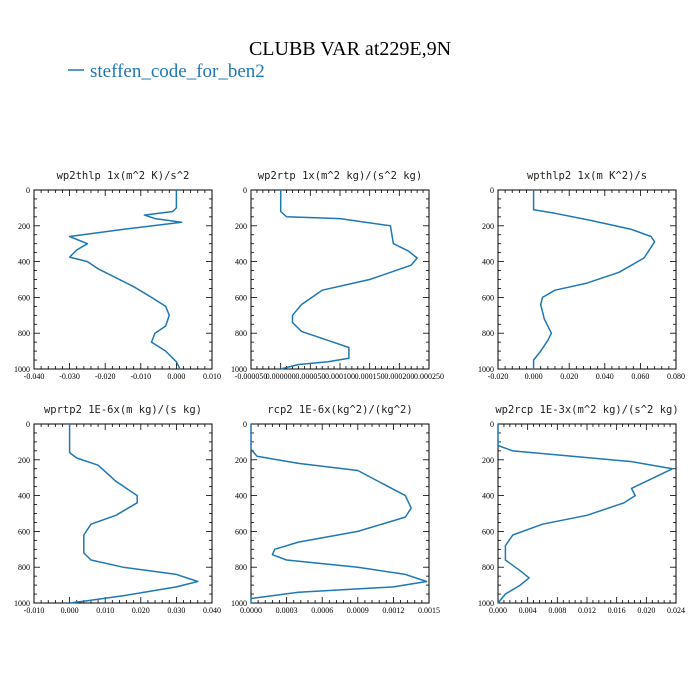 The height and width of the screenshot is (700, 700). I want to click on subplot-title: wp2rtp 1x(m^2 kg)/(s^2 kg), so click(340, 176).